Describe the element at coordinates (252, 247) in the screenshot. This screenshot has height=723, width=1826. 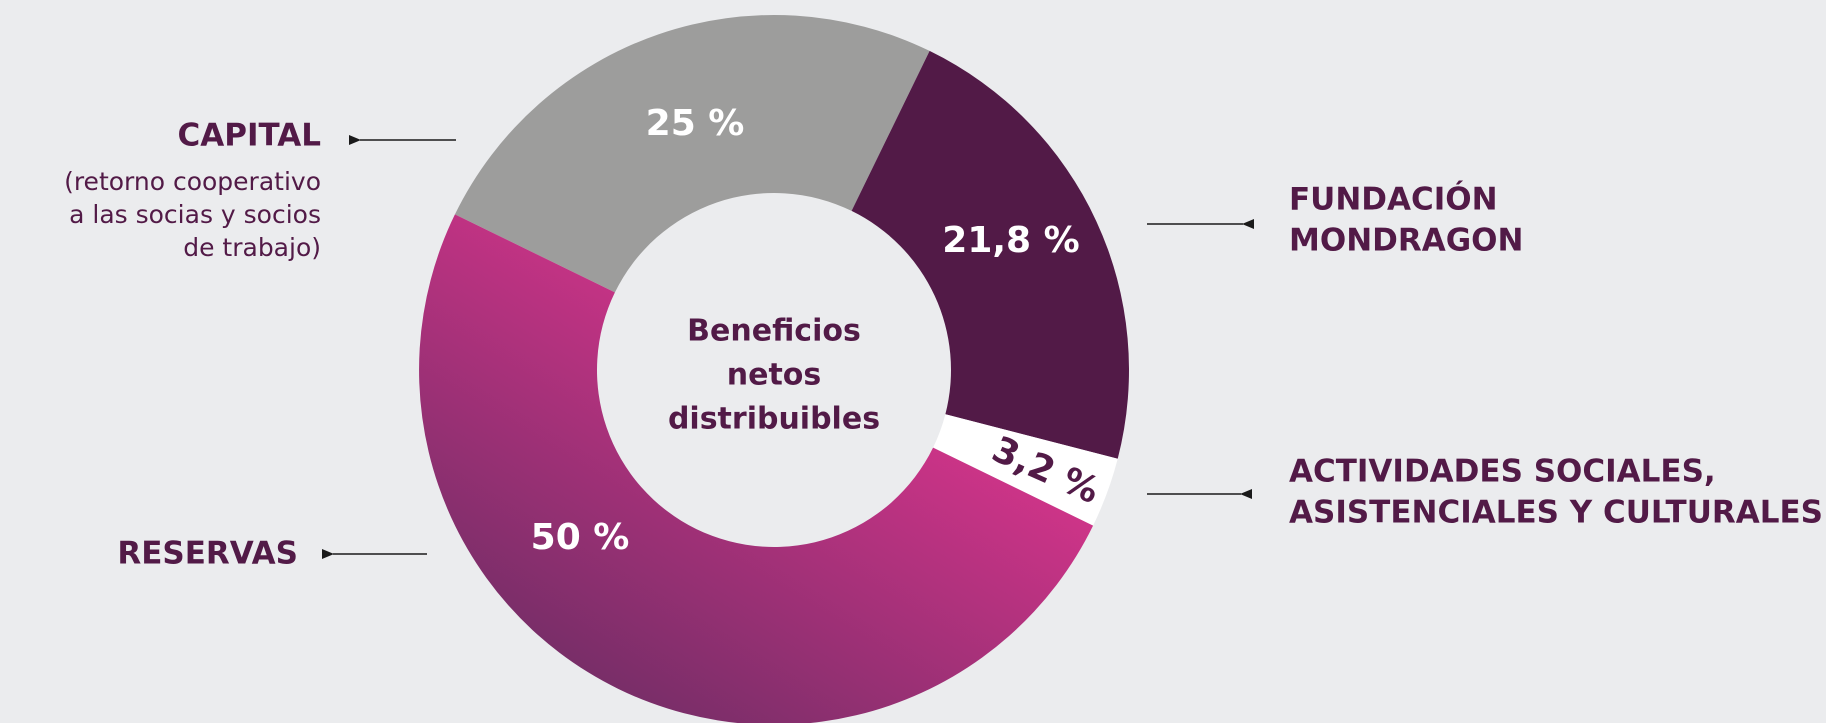
I see `annotation: de trabajo)` at that location.